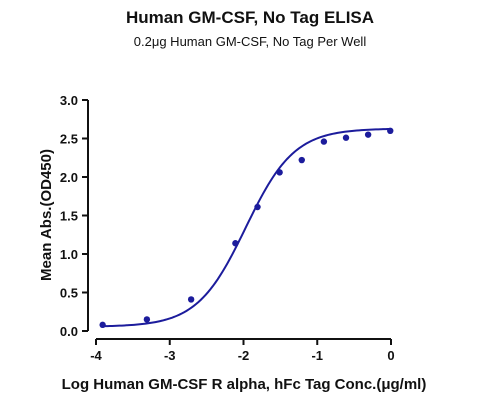 The width and height of the screenshot is (501, 405). What do you see at coordinates (69, 139) in the screenshot?
I see `y-tick-label: 2.5` at bounding box center [69, 139].